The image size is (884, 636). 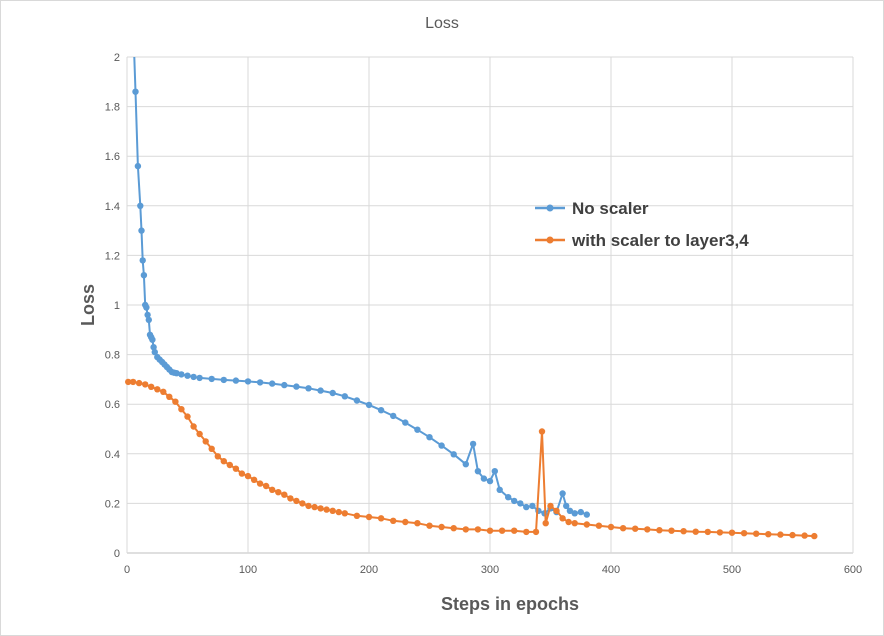 What do you see at coordinates (510, 604) in the screenshot?
I see `x-axis-label: Steps in epochs` at bounding box center [510, 604].